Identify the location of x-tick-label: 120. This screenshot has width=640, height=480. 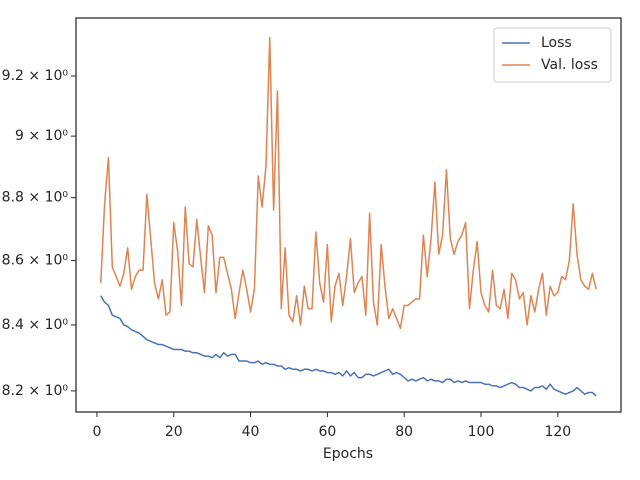
(557, 432).